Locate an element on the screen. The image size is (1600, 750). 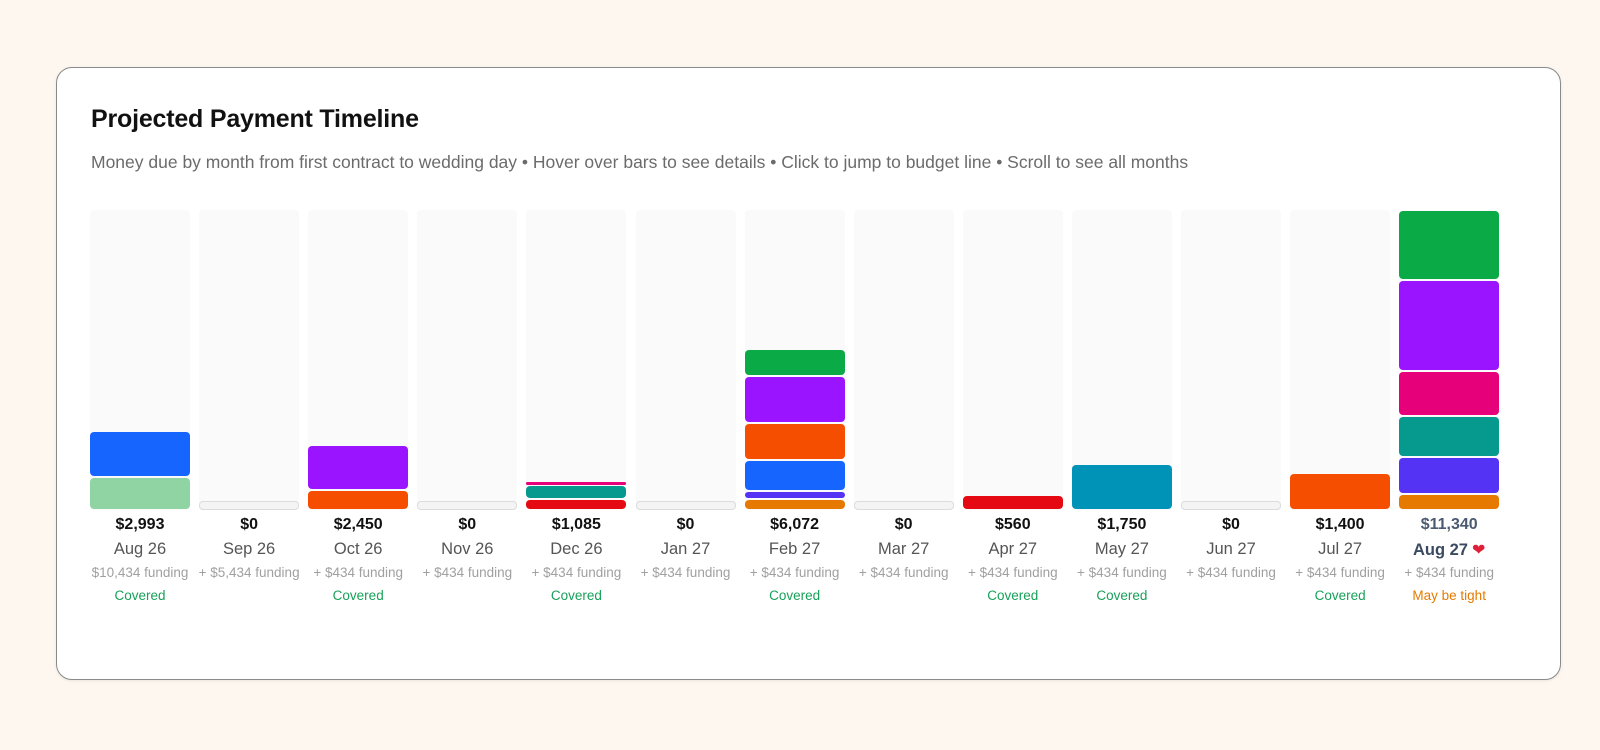
month-label: Feb 27 is located at coordinates (795, 549).